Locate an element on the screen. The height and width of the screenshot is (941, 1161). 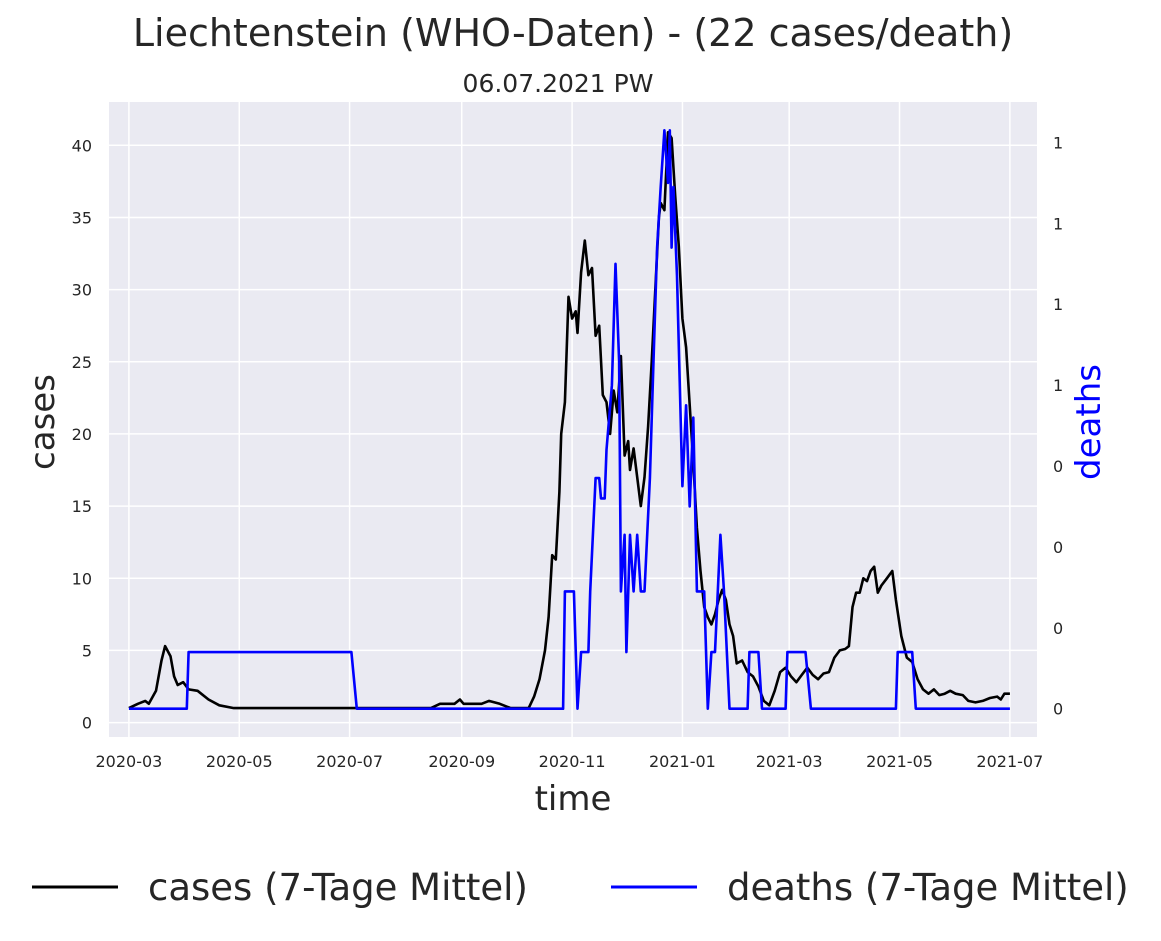
chart-subtitle: 06.07.2021 PW is located at coordinates (558, 83).